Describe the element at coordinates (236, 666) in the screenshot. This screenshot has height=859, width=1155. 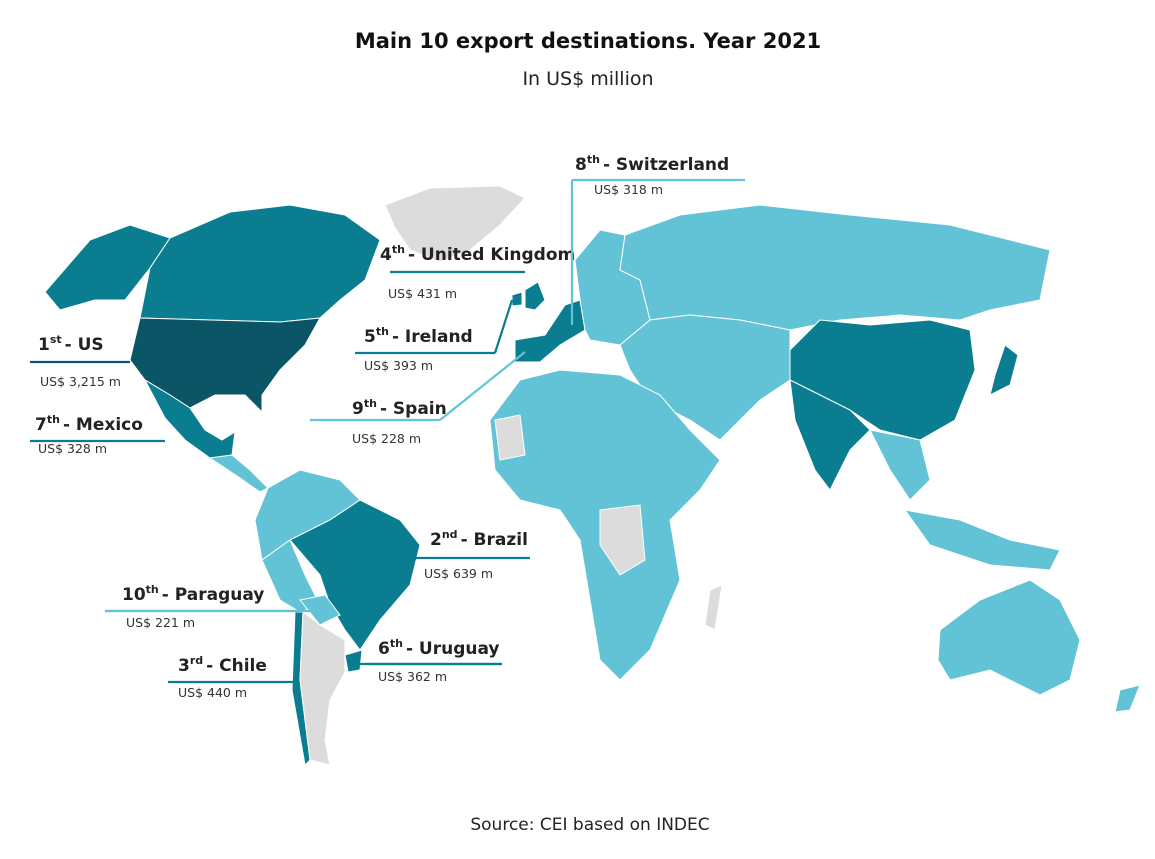
I see `country-name: - Chile` at that location.